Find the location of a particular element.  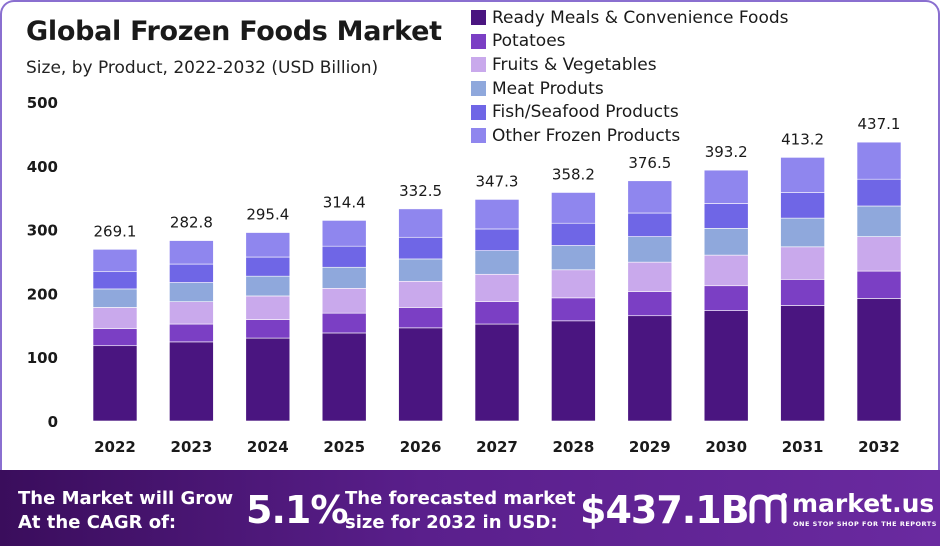

y-tick-label: 200 is located at coordinates (42, 294).